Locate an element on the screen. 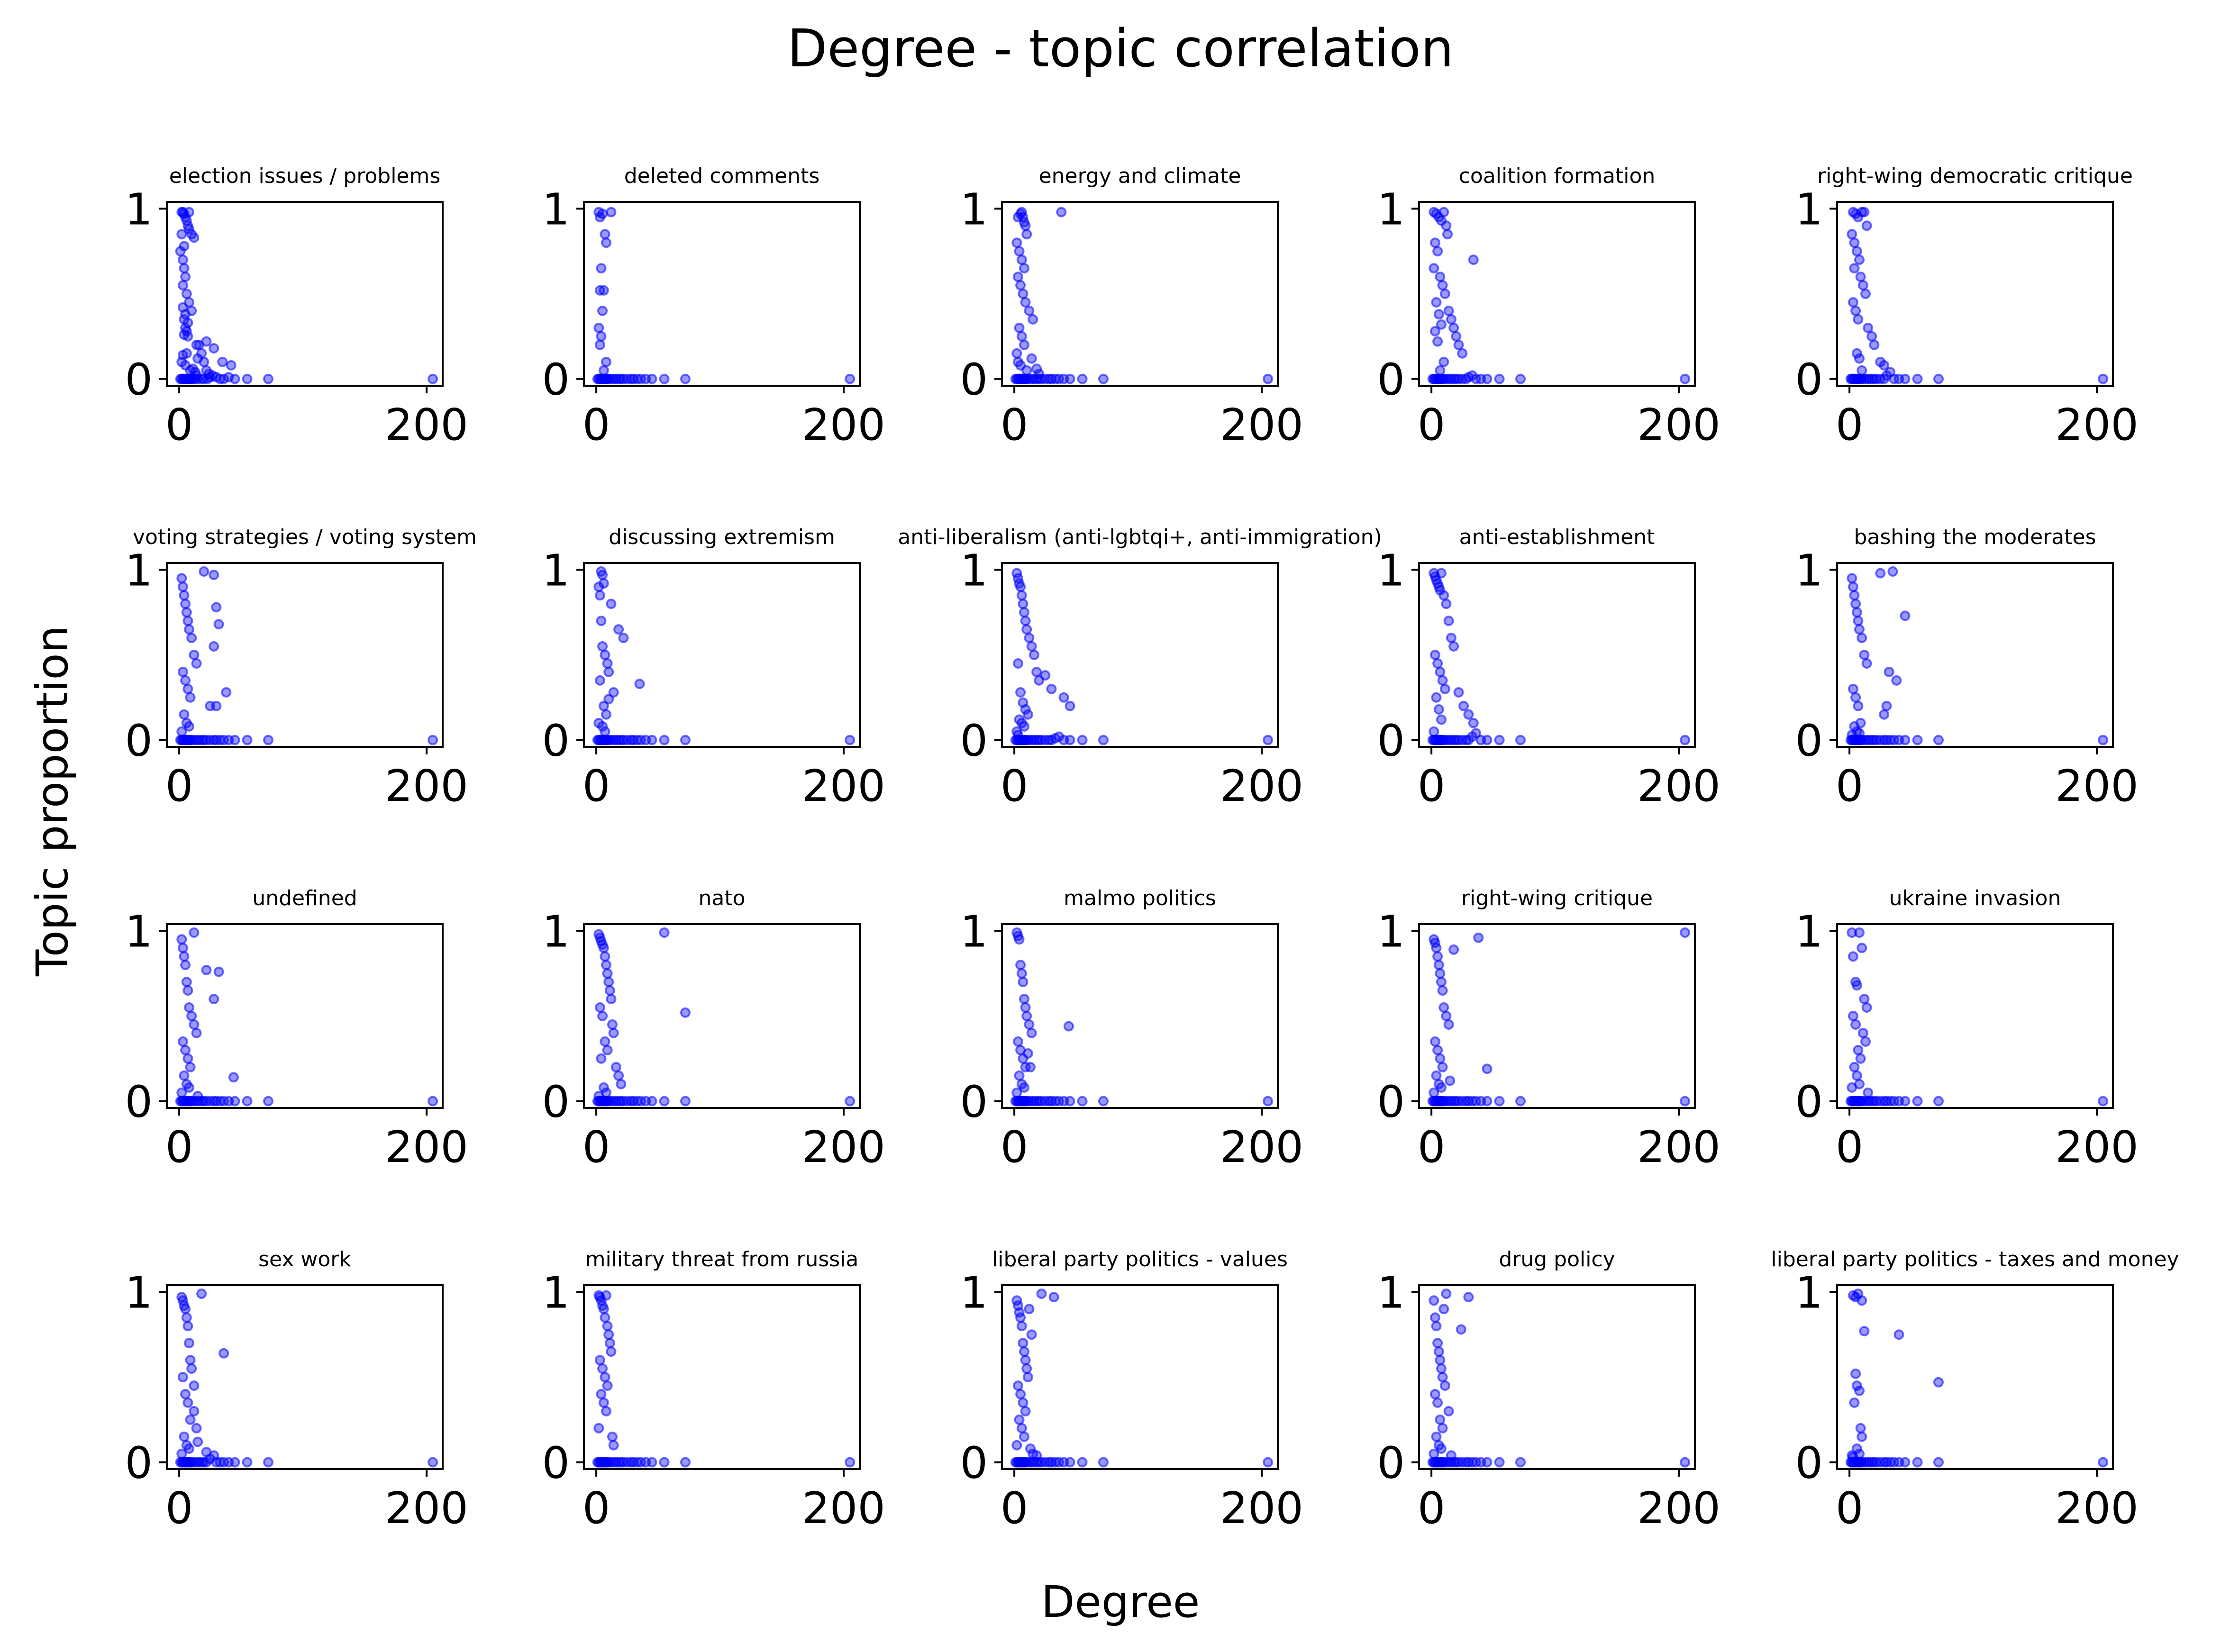 Image resolution: width=2221 pixels, height=1652 pixels. subplot-title: malmo politics is located at coordinates (1140, 898).